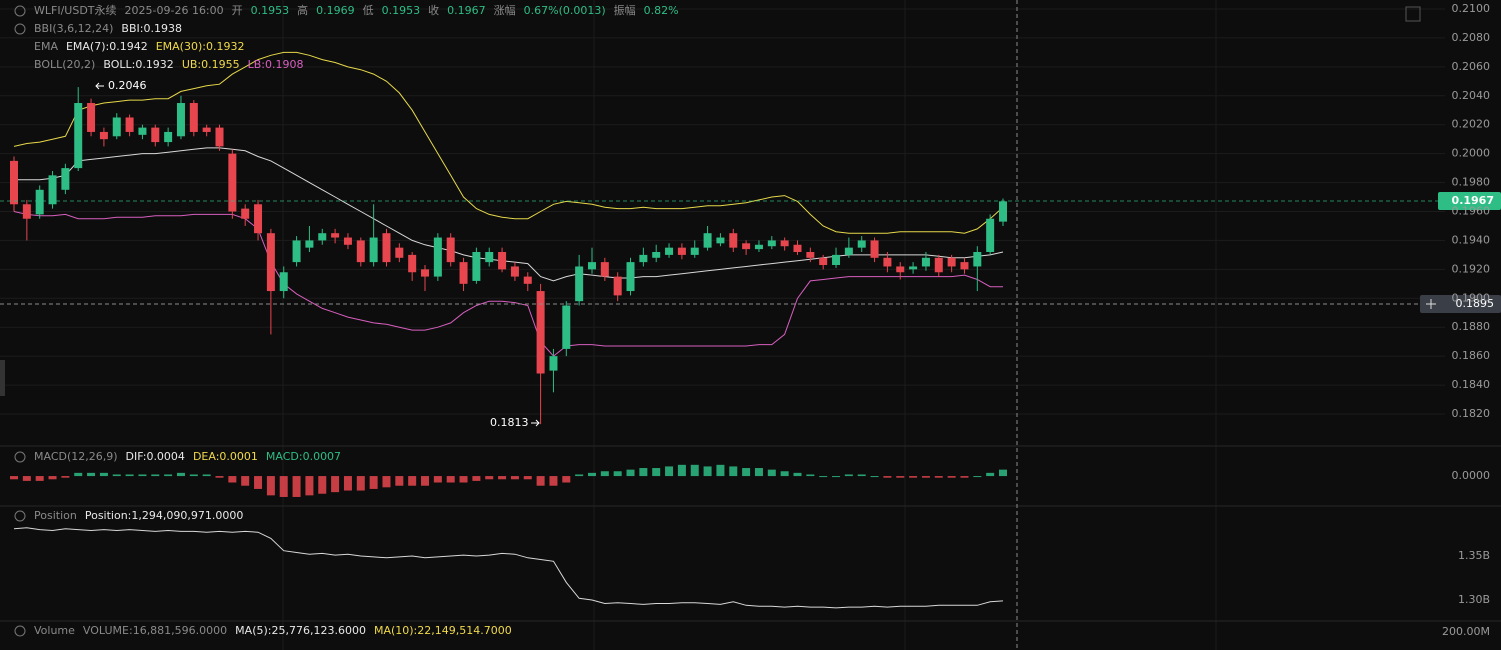 The height and width of the screenshot is (650, 1501). Describe the element at coordinates (1413, 14) in the screenshot. I see `expand-icon` at that location.